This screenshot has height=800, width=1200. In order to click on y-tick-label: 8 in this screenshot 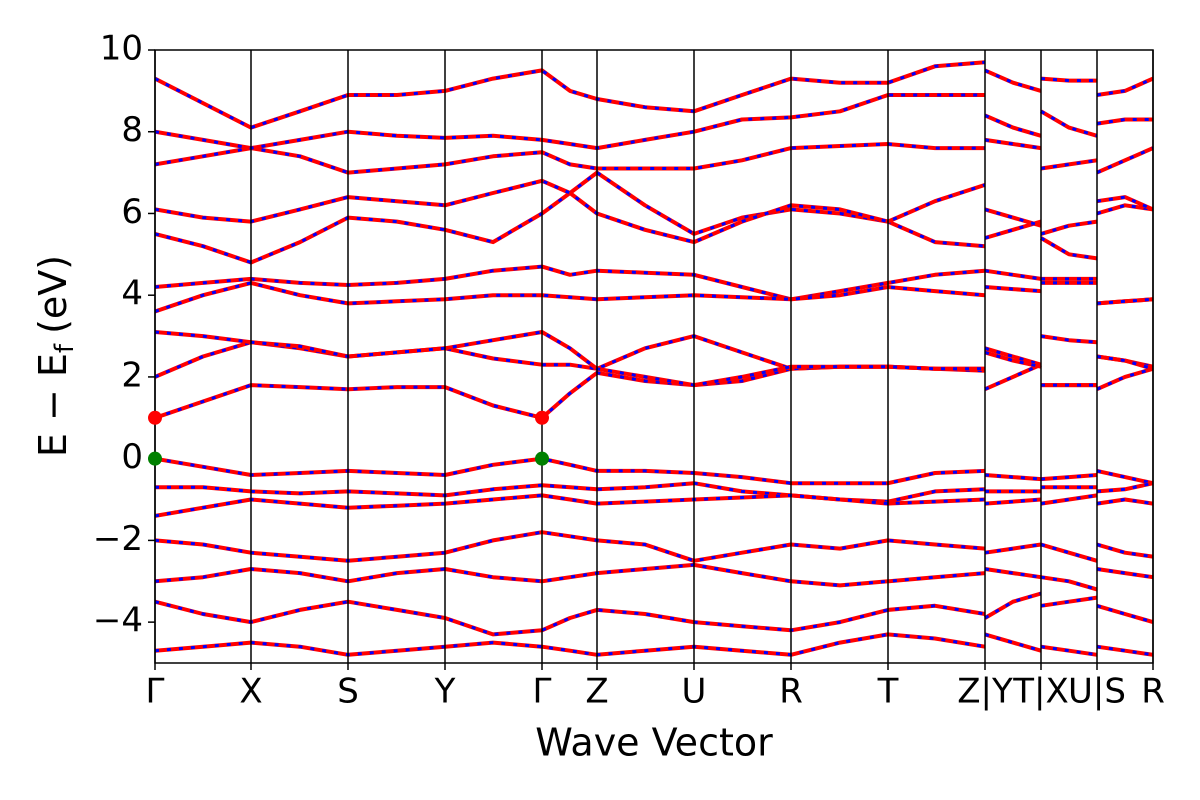, I will do `click(132, 130)`.